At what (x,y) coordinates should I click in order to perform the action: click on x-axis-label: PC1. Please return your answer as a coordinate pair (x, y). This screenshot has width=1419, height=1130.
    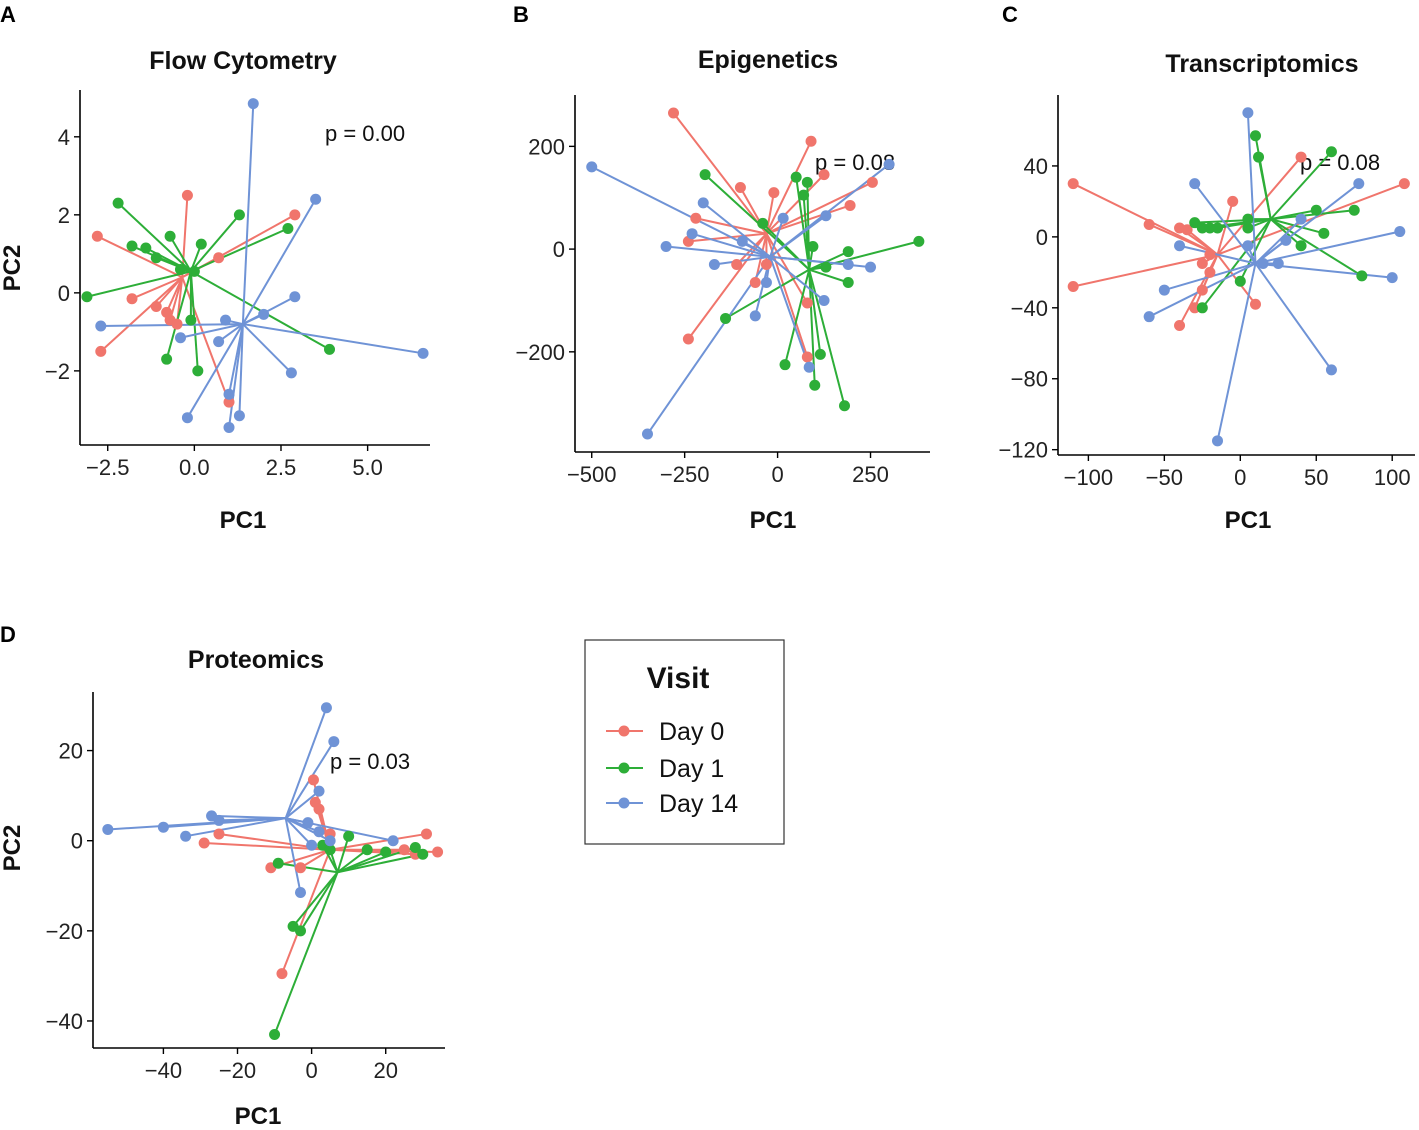
    Looking at the image, I should click on (1248, 520).